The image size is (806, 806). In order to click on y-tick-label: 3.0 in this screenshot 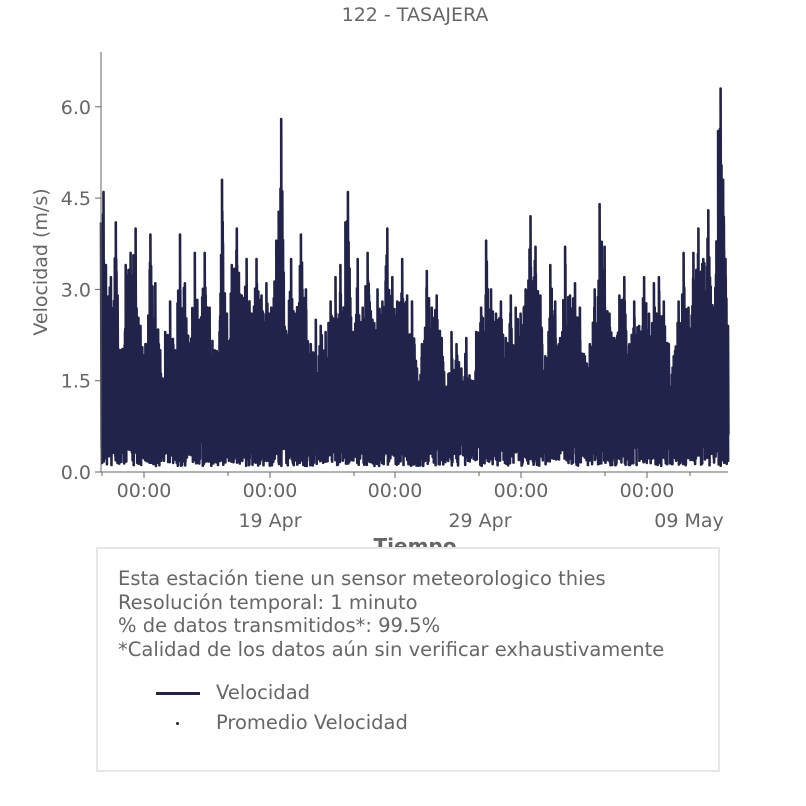, I will do `click(76, 290)`.